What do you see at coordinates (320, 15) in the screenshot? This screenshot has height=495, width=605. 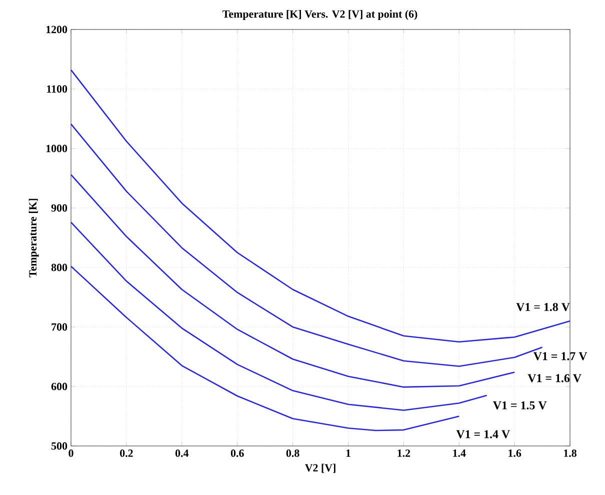 I see `chart-title: Temperature [K] Vers. V2 [V] at point (6)` at bounding box center [320, 15].